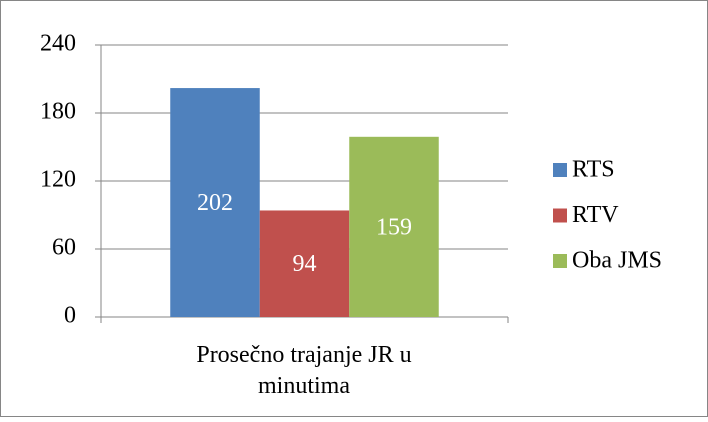  Describe the element at coordinates (593, 170) in the screenshot. I see `legend-label: RTS` at that location.